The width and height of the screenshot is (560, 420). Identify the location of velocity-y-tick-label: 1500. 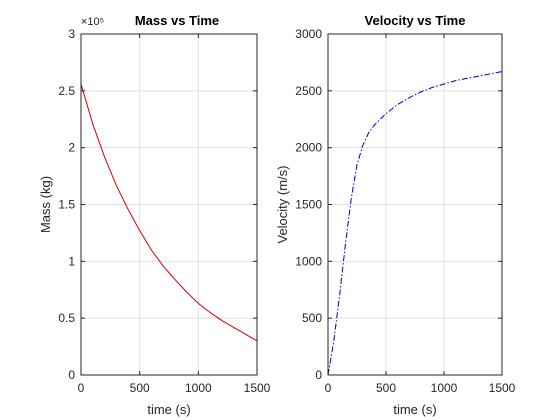
(308, 205).